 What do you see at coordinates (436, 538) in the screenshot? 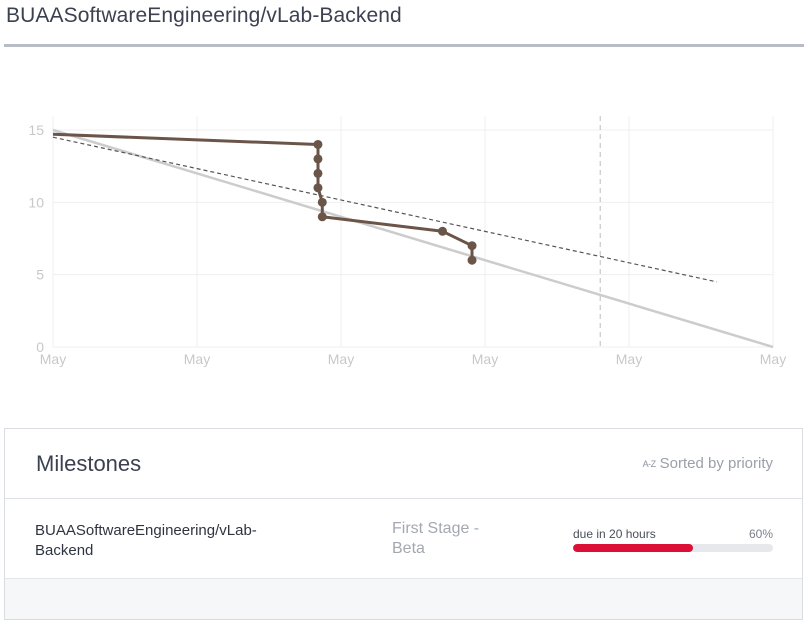
I see `milestone-name-link: First Stage - Beta` at bounding box center [436, 538].